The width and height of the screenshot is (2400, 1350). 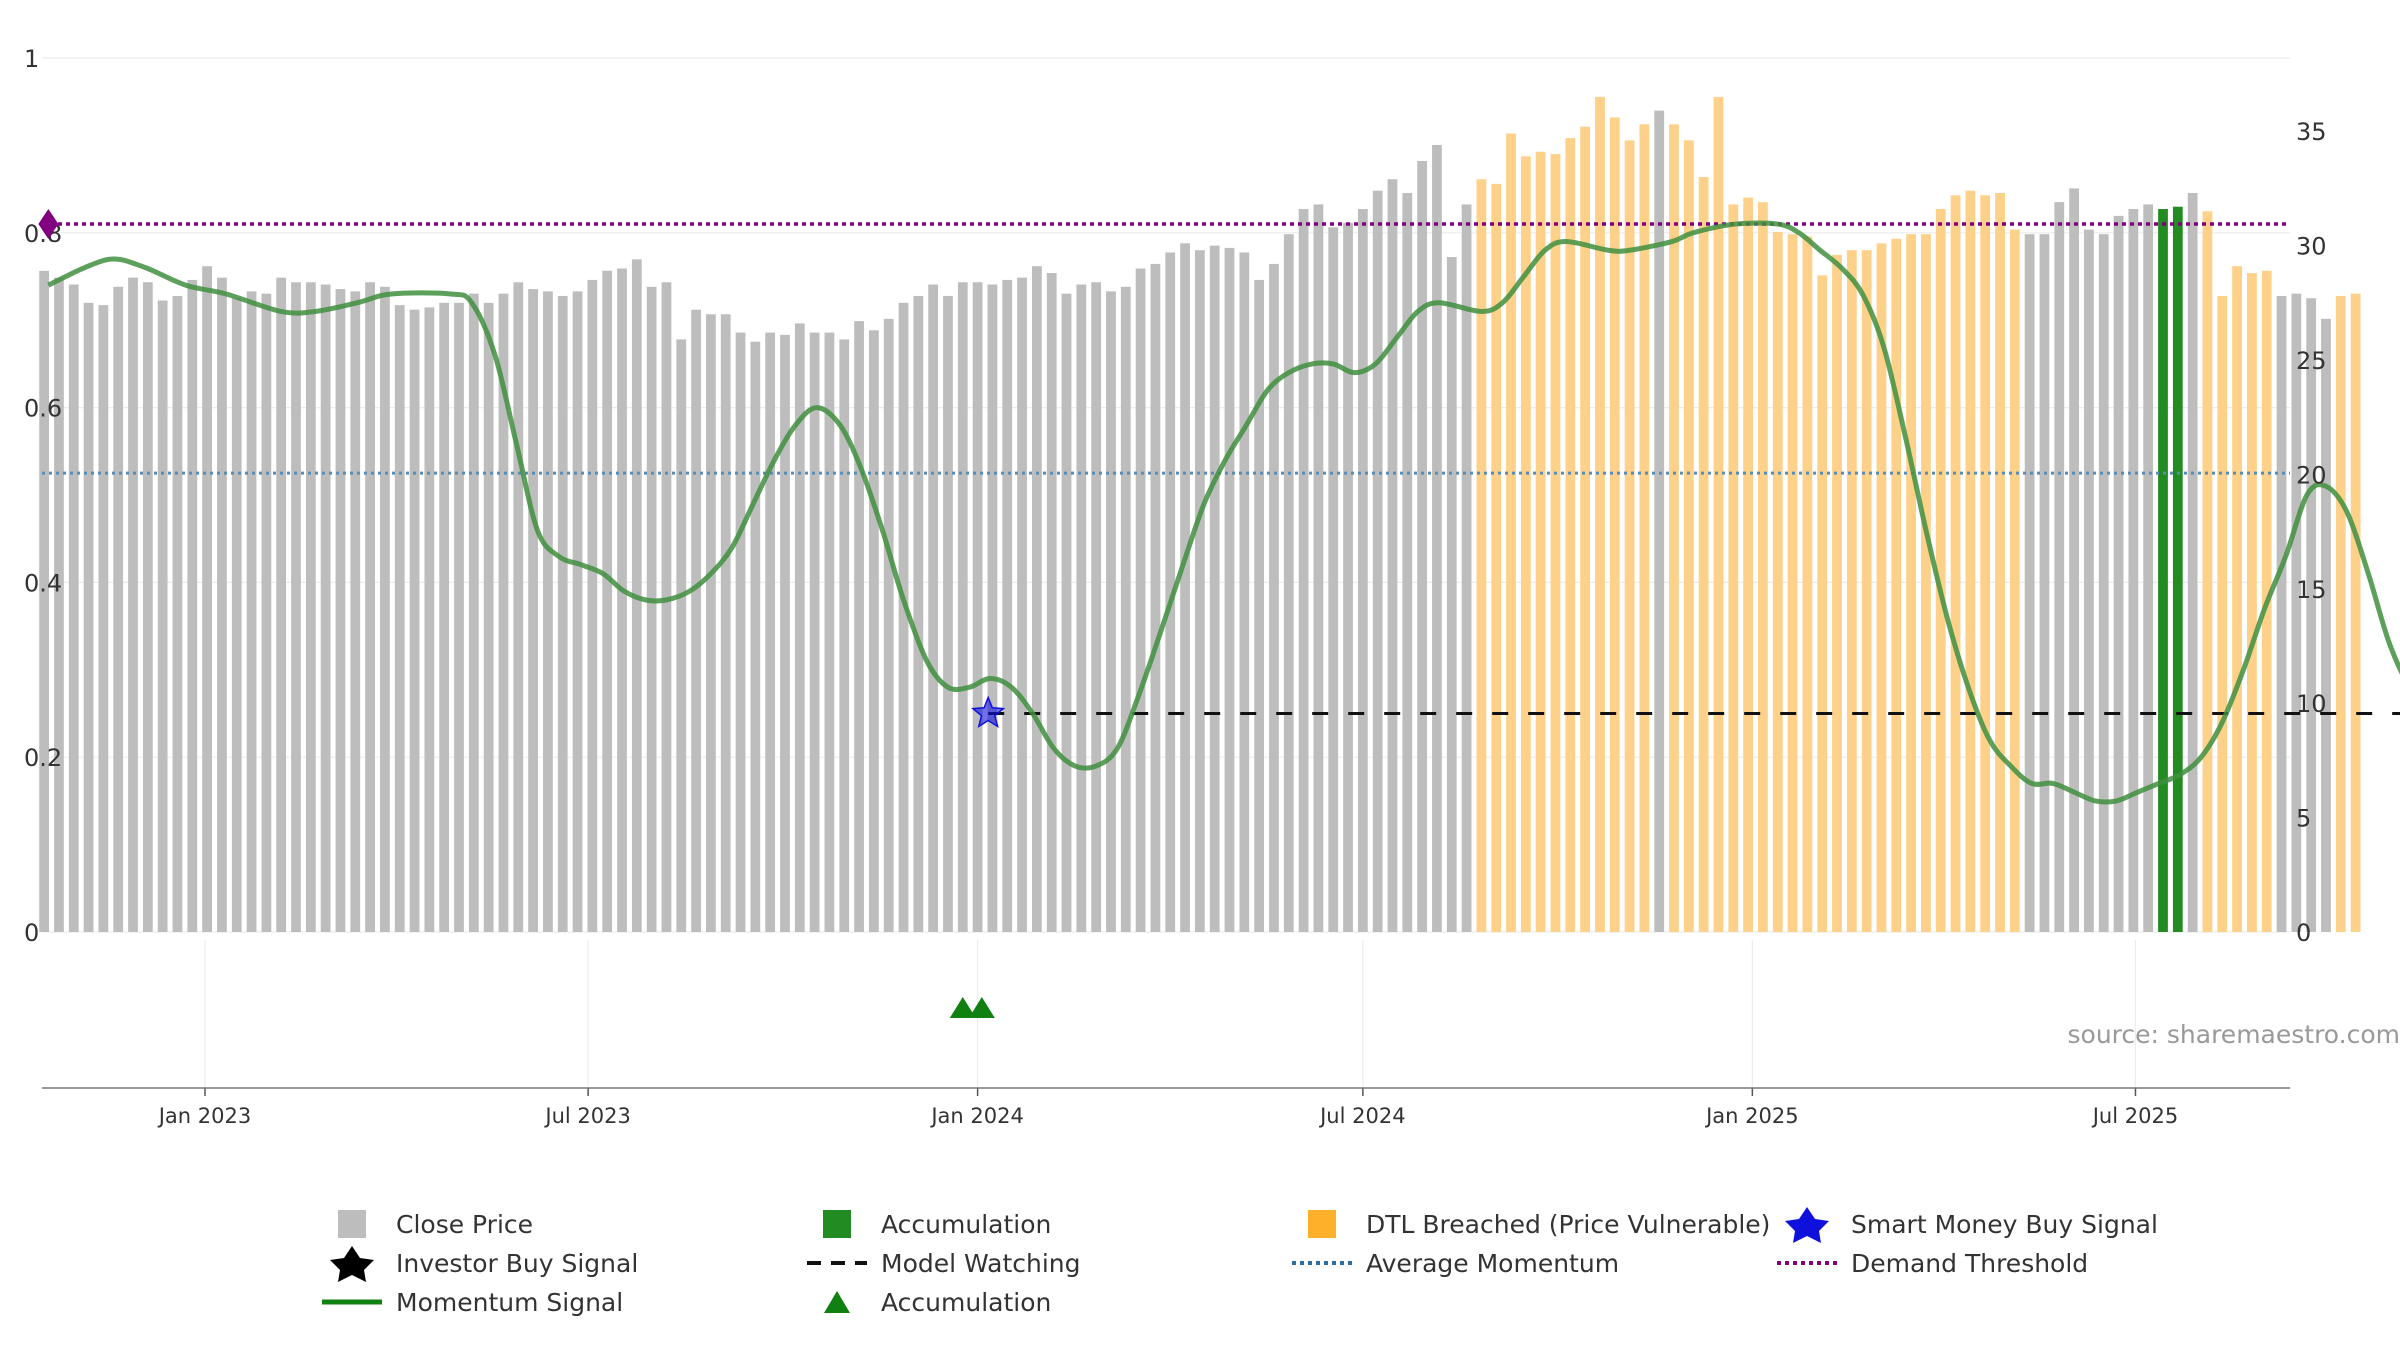 I want to click on legend-item-accumulation-bar: Accumulation, so click(x=928, y=1224).